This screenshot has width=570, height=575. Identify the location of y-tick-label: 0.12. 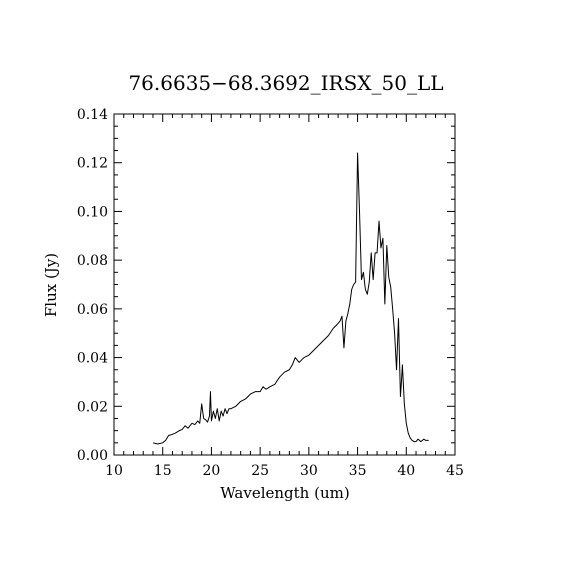
(92, 164).